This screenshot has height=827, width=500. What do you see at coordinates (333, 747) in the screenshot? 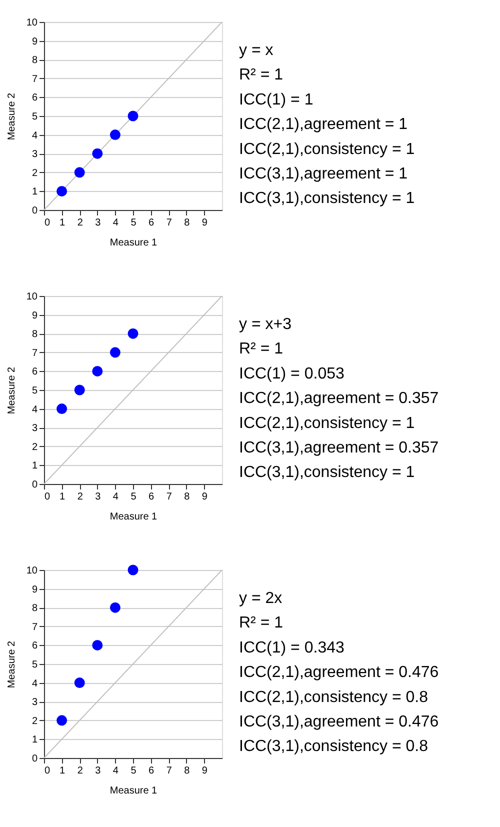
I see `text: ICC(3,1),consistency = 0.8` at bounding box center [333, 747].